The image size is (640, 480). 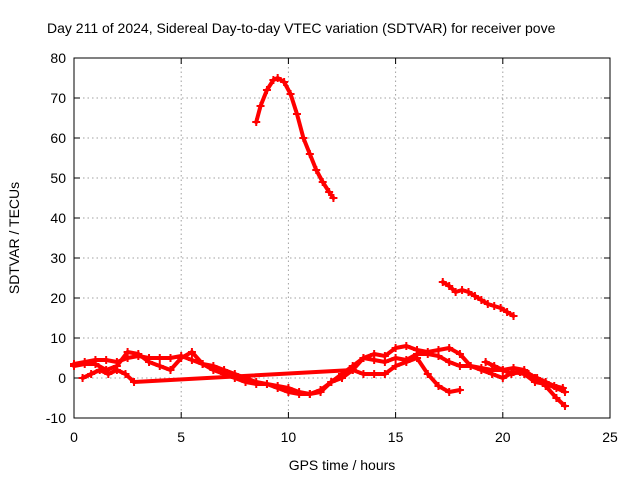 I want to click on y-tick-label: 30, so click(x=58, y=258).